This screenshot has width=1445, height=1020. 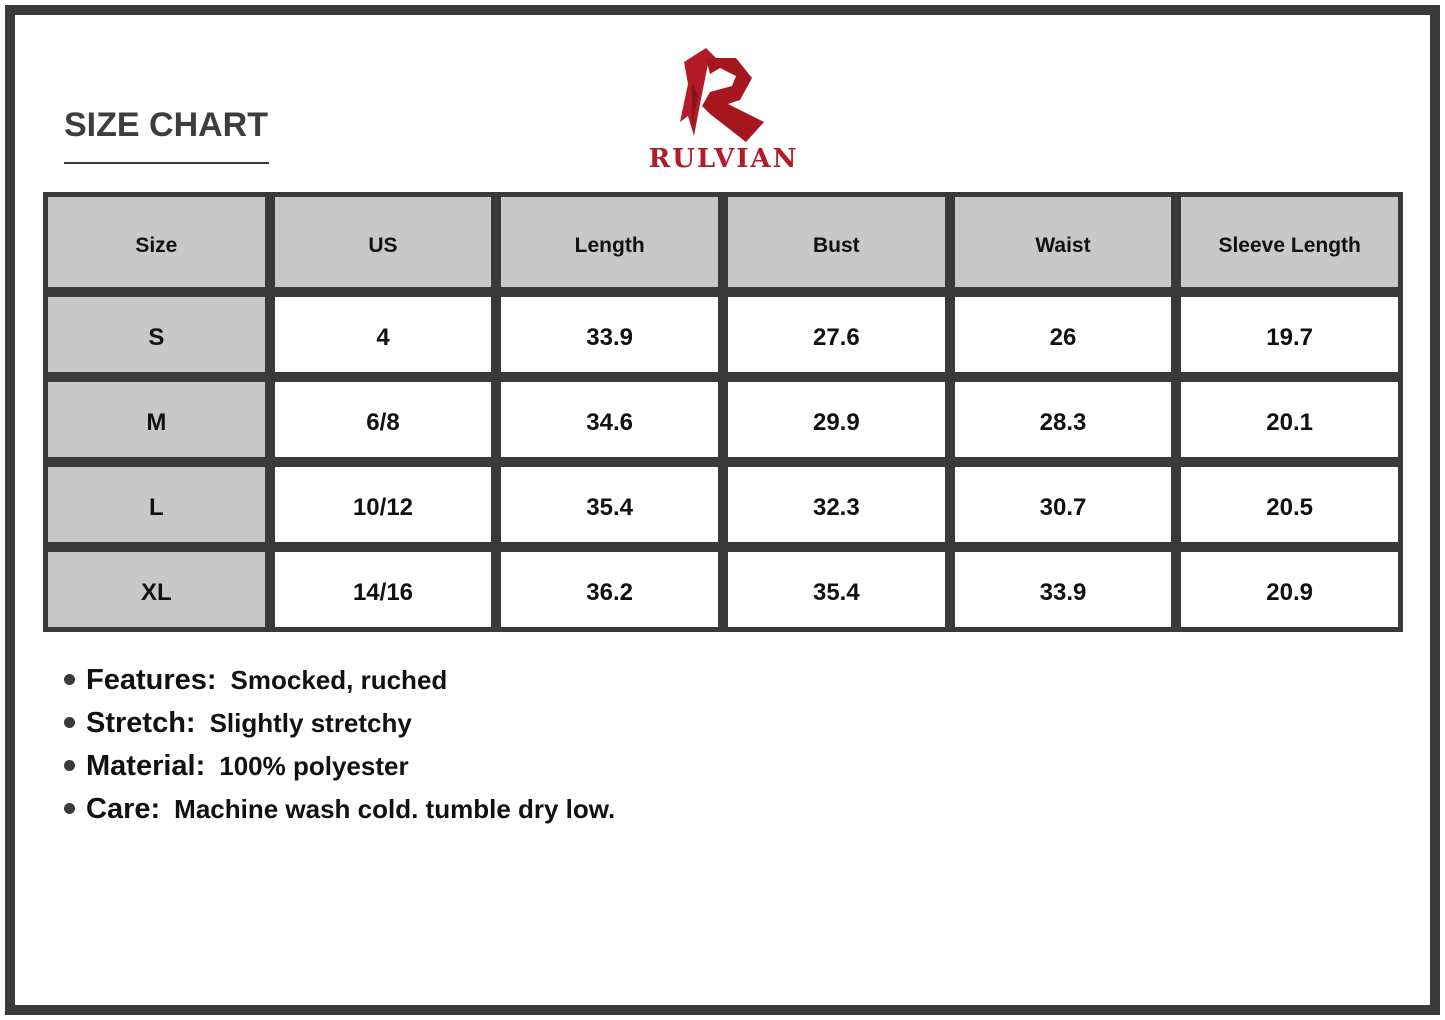 I want to click on table-cell: 20.5, so click(x=1289, y=504).